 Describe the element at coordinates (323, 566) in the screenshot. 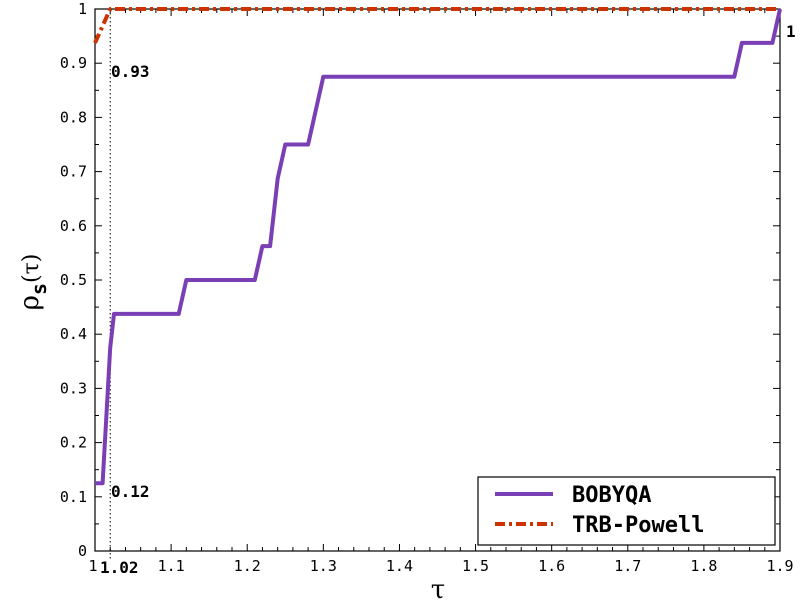

I see `x-tick-label: 1.3` at that location.